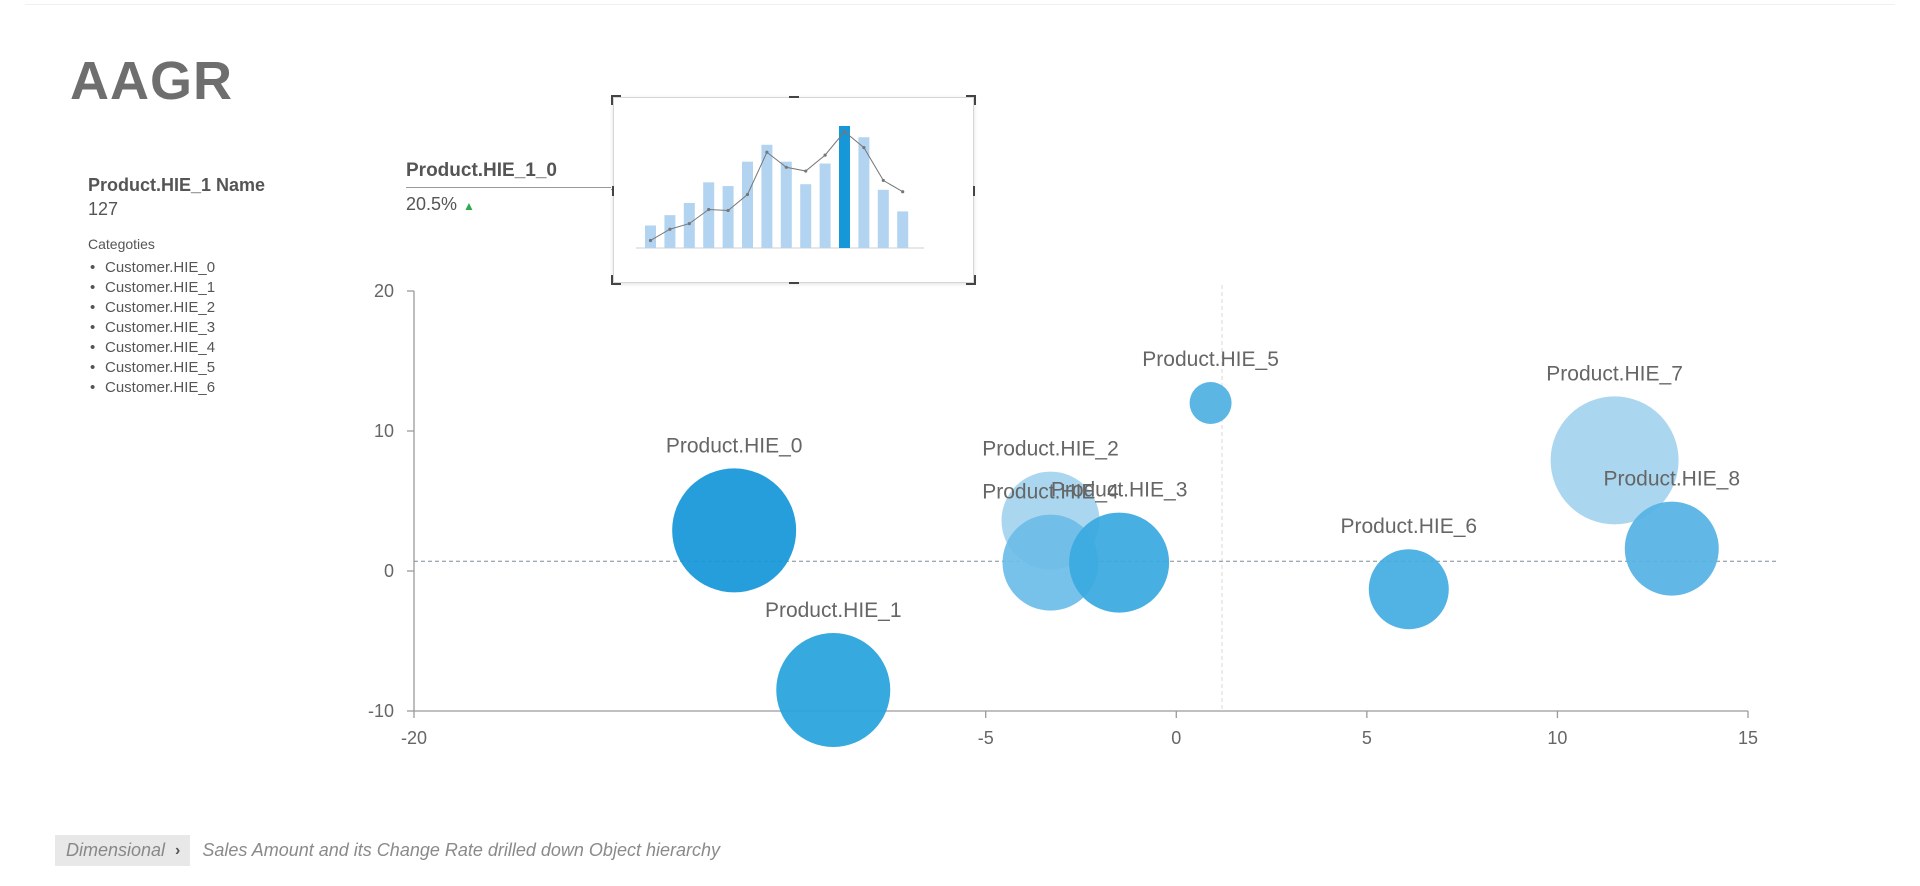 The image size is (1920, 886). I want to click on tooltip-name: Product.HIE_1_0, so click(508, 174).